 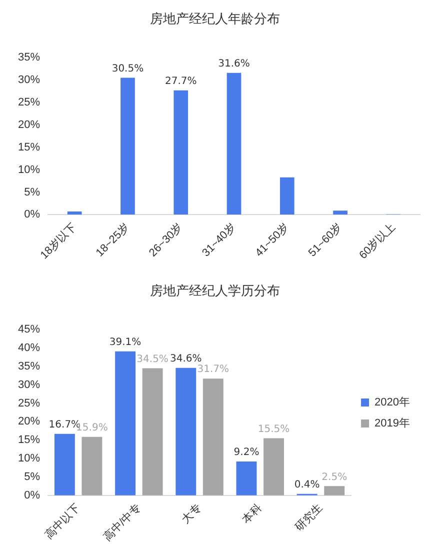 What do you see at coordinates (252, 513) in the screenshot?
I see `x-tick-label: 本科` at bounding box center [252, 513].